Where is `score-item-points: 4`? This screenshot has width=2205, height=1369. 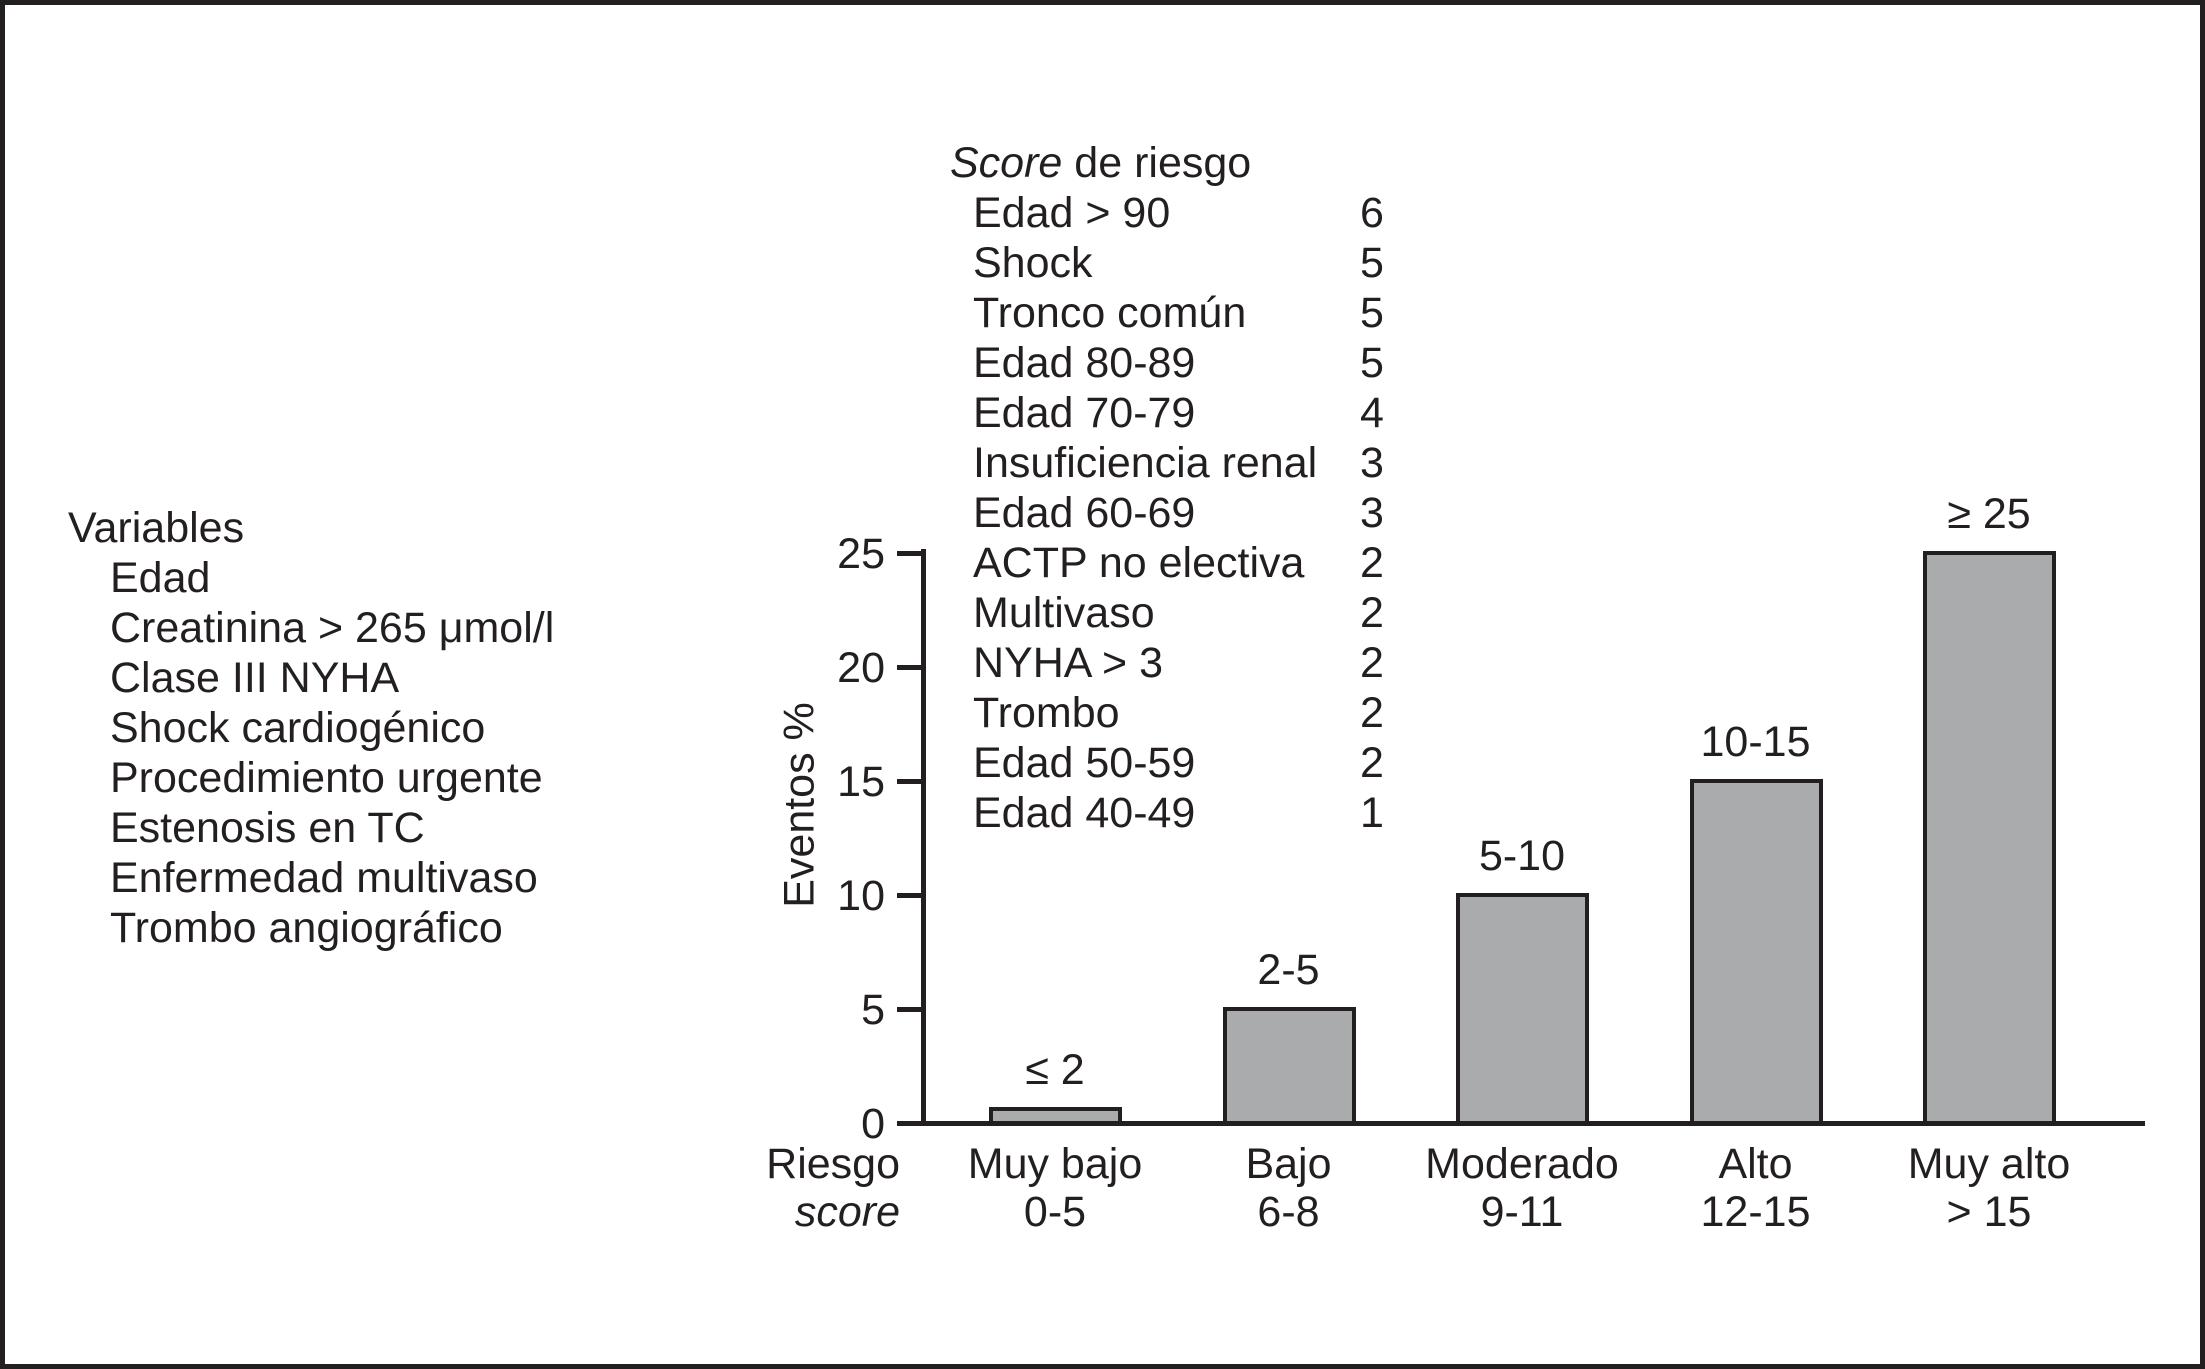 score-item-points: 4 is located at coordinates (1372, 413).